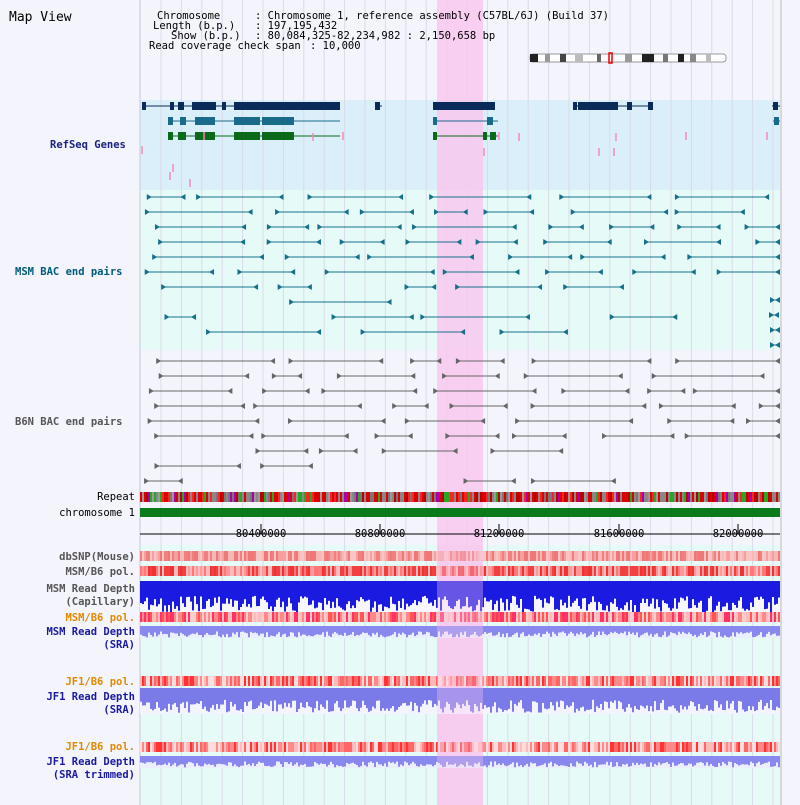 This screenshot has height=805, width=800. I want to click on msm-b6-pol-label-2: MSM/B6 pol., so click(100, 618).